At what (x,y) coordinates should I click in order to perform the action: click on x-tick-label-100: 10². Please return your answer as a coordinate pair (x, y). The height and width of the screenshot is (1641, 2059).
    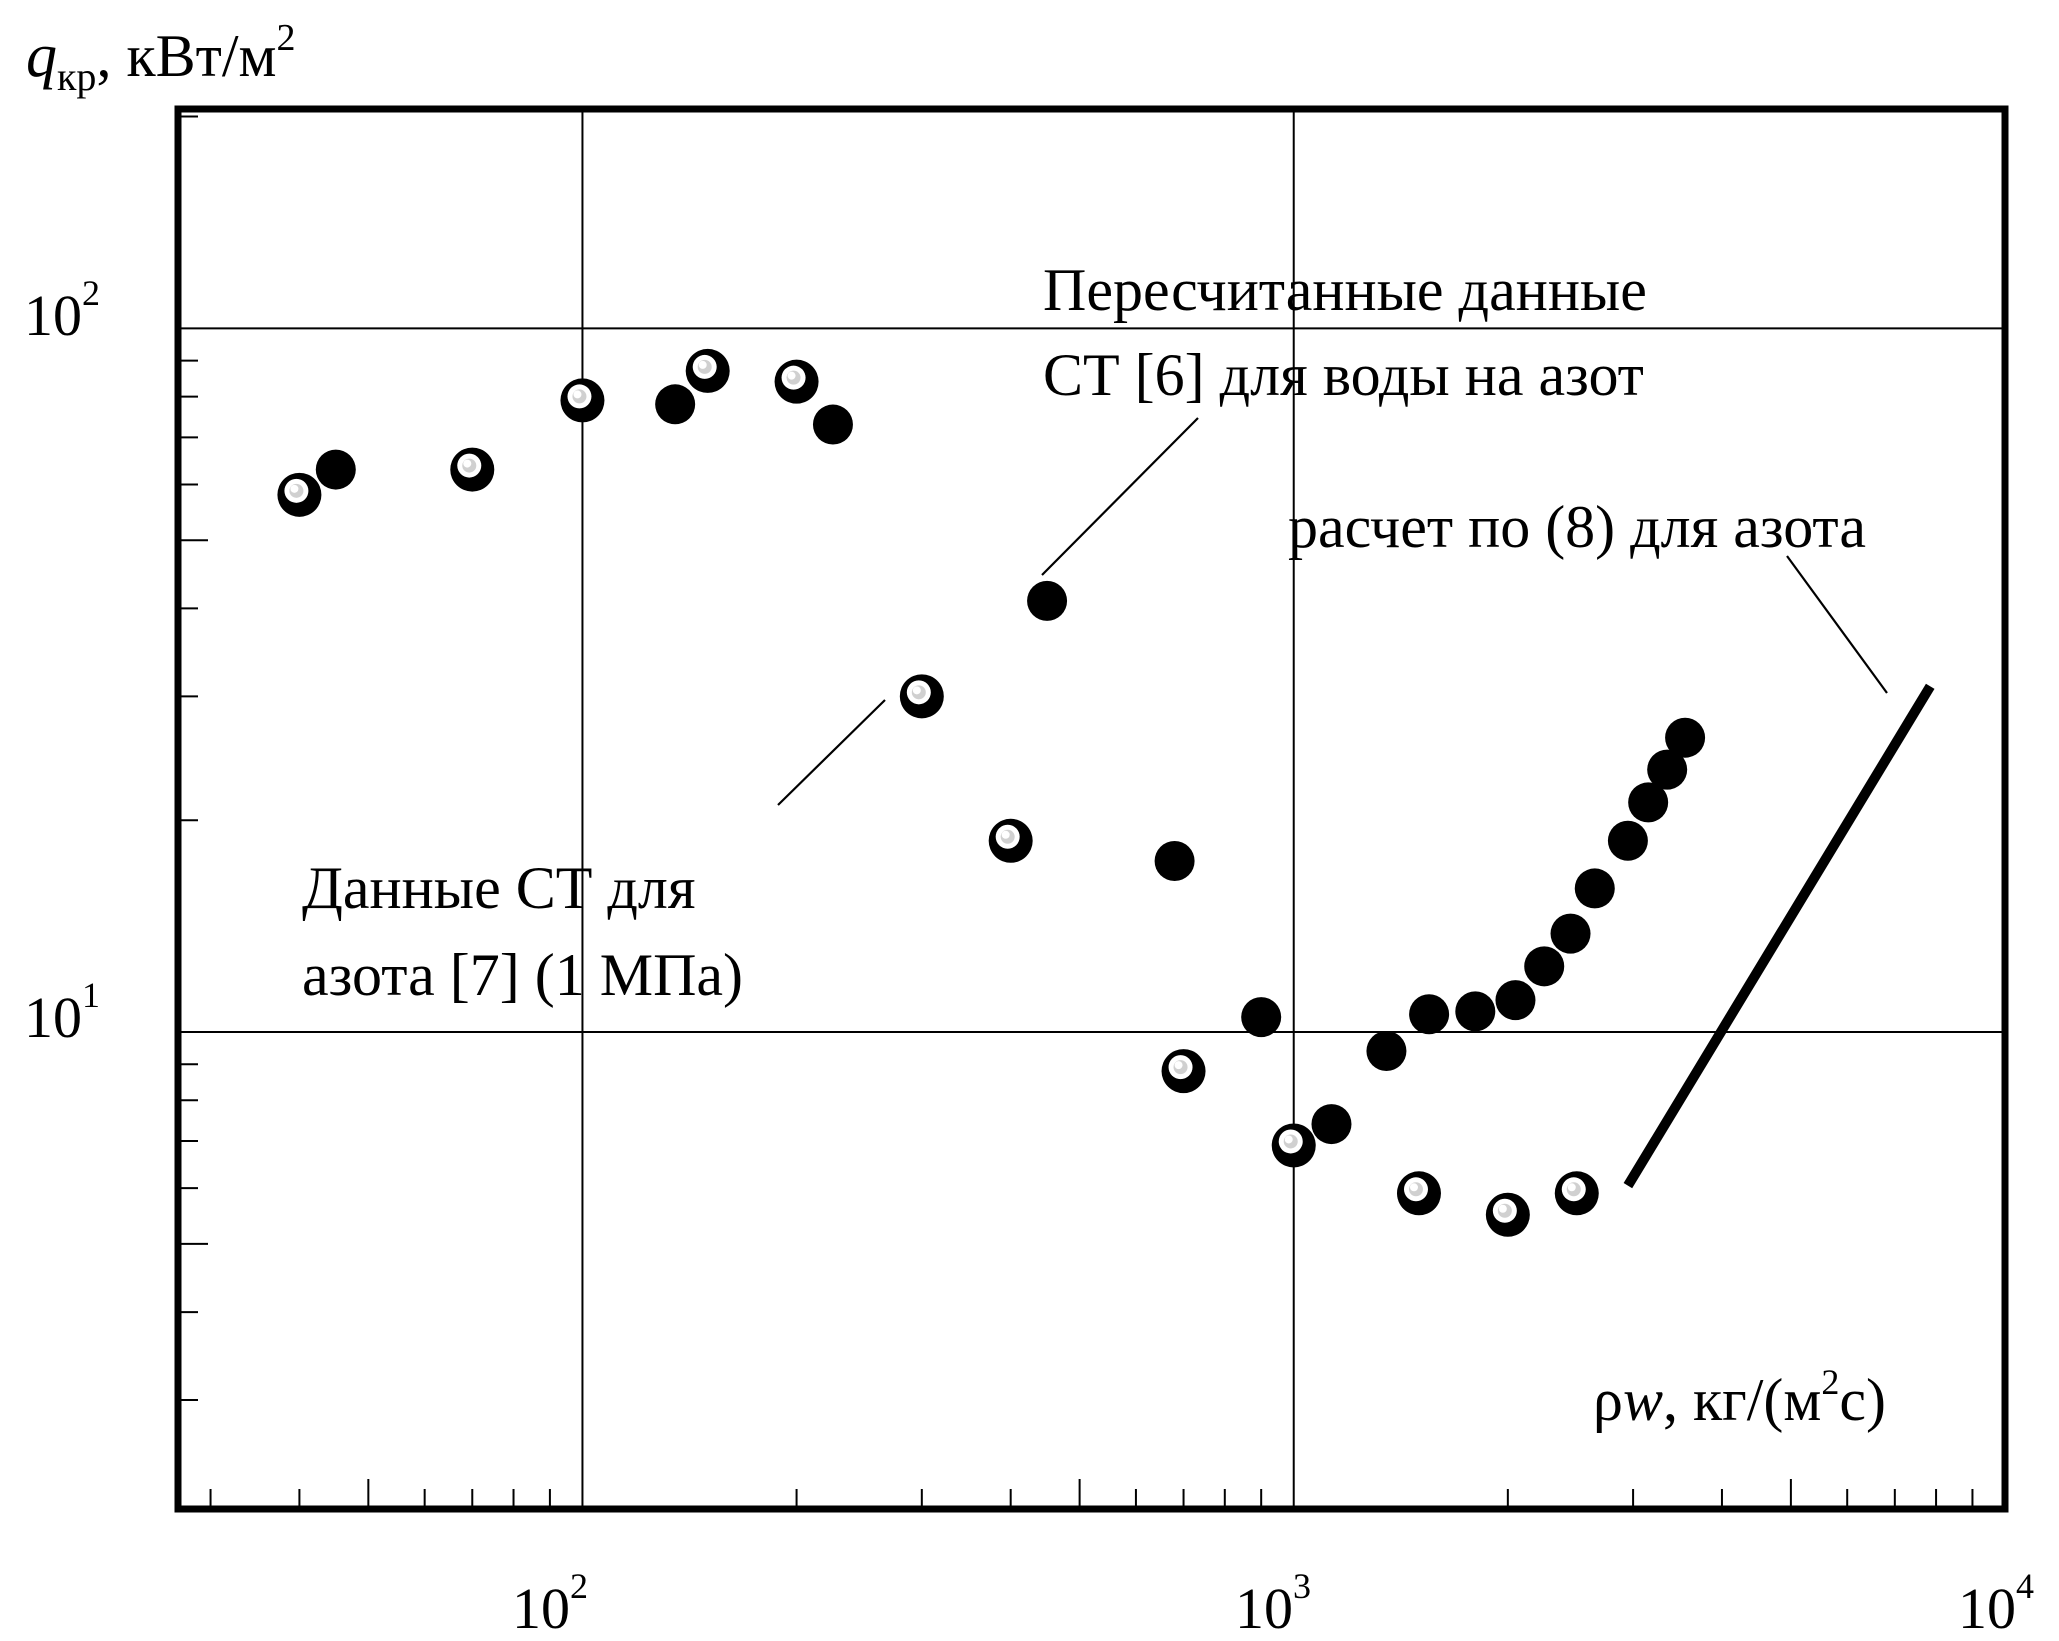
    Looking at the image, I should click on (550, 1603).